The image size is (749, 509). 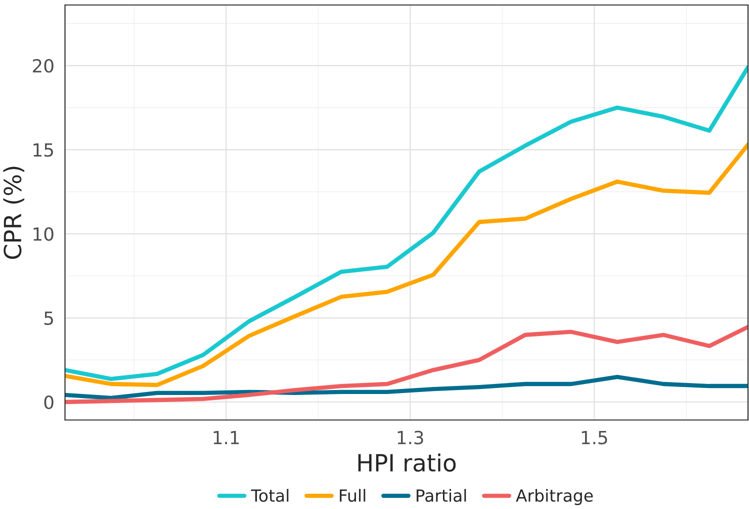 What do you see at coordinates (44, 150) in the screenshot?
I see `y-tick-label: 15` at bounding box center [44, 150].